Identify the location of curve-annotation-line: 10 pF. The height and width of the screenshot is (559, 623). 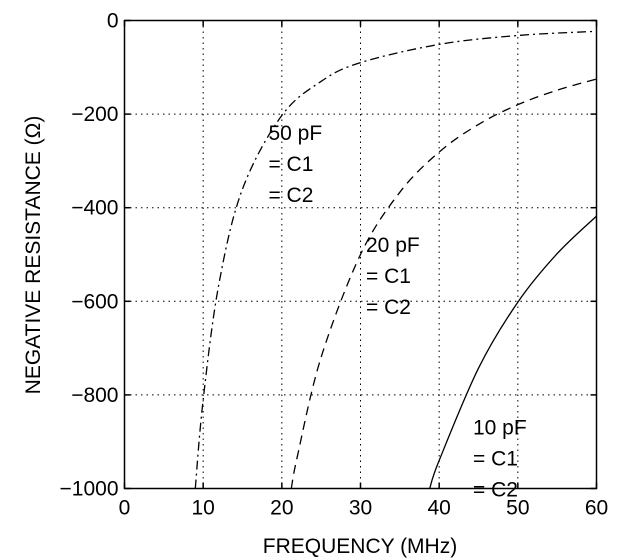
(500, 428).